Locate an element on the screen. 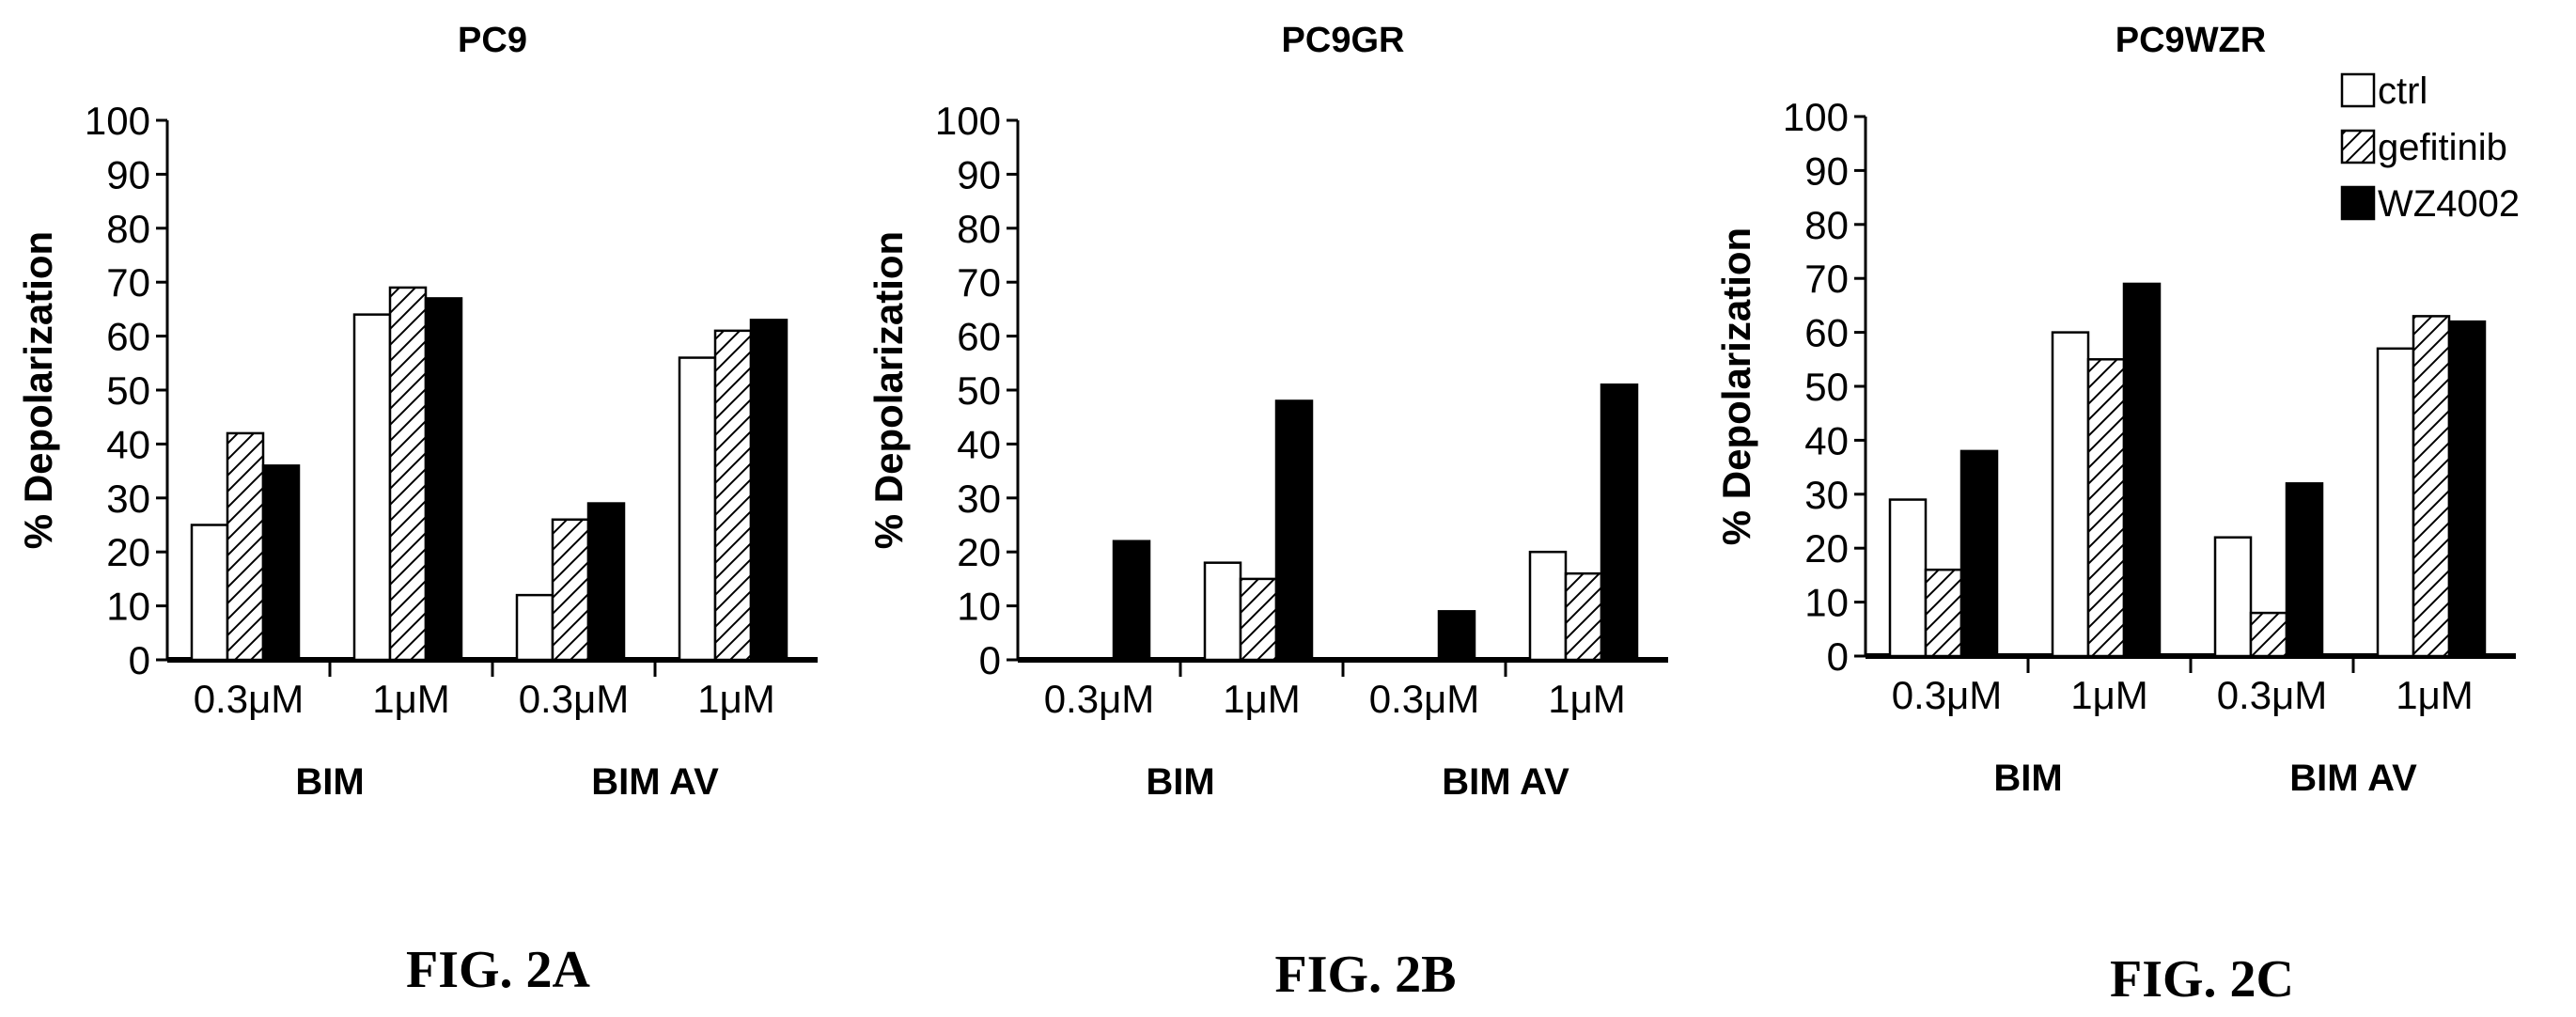 This screenshot has width=2576, height=1017. legend-swatch-ctrl is located at coordinates (2358, 90).